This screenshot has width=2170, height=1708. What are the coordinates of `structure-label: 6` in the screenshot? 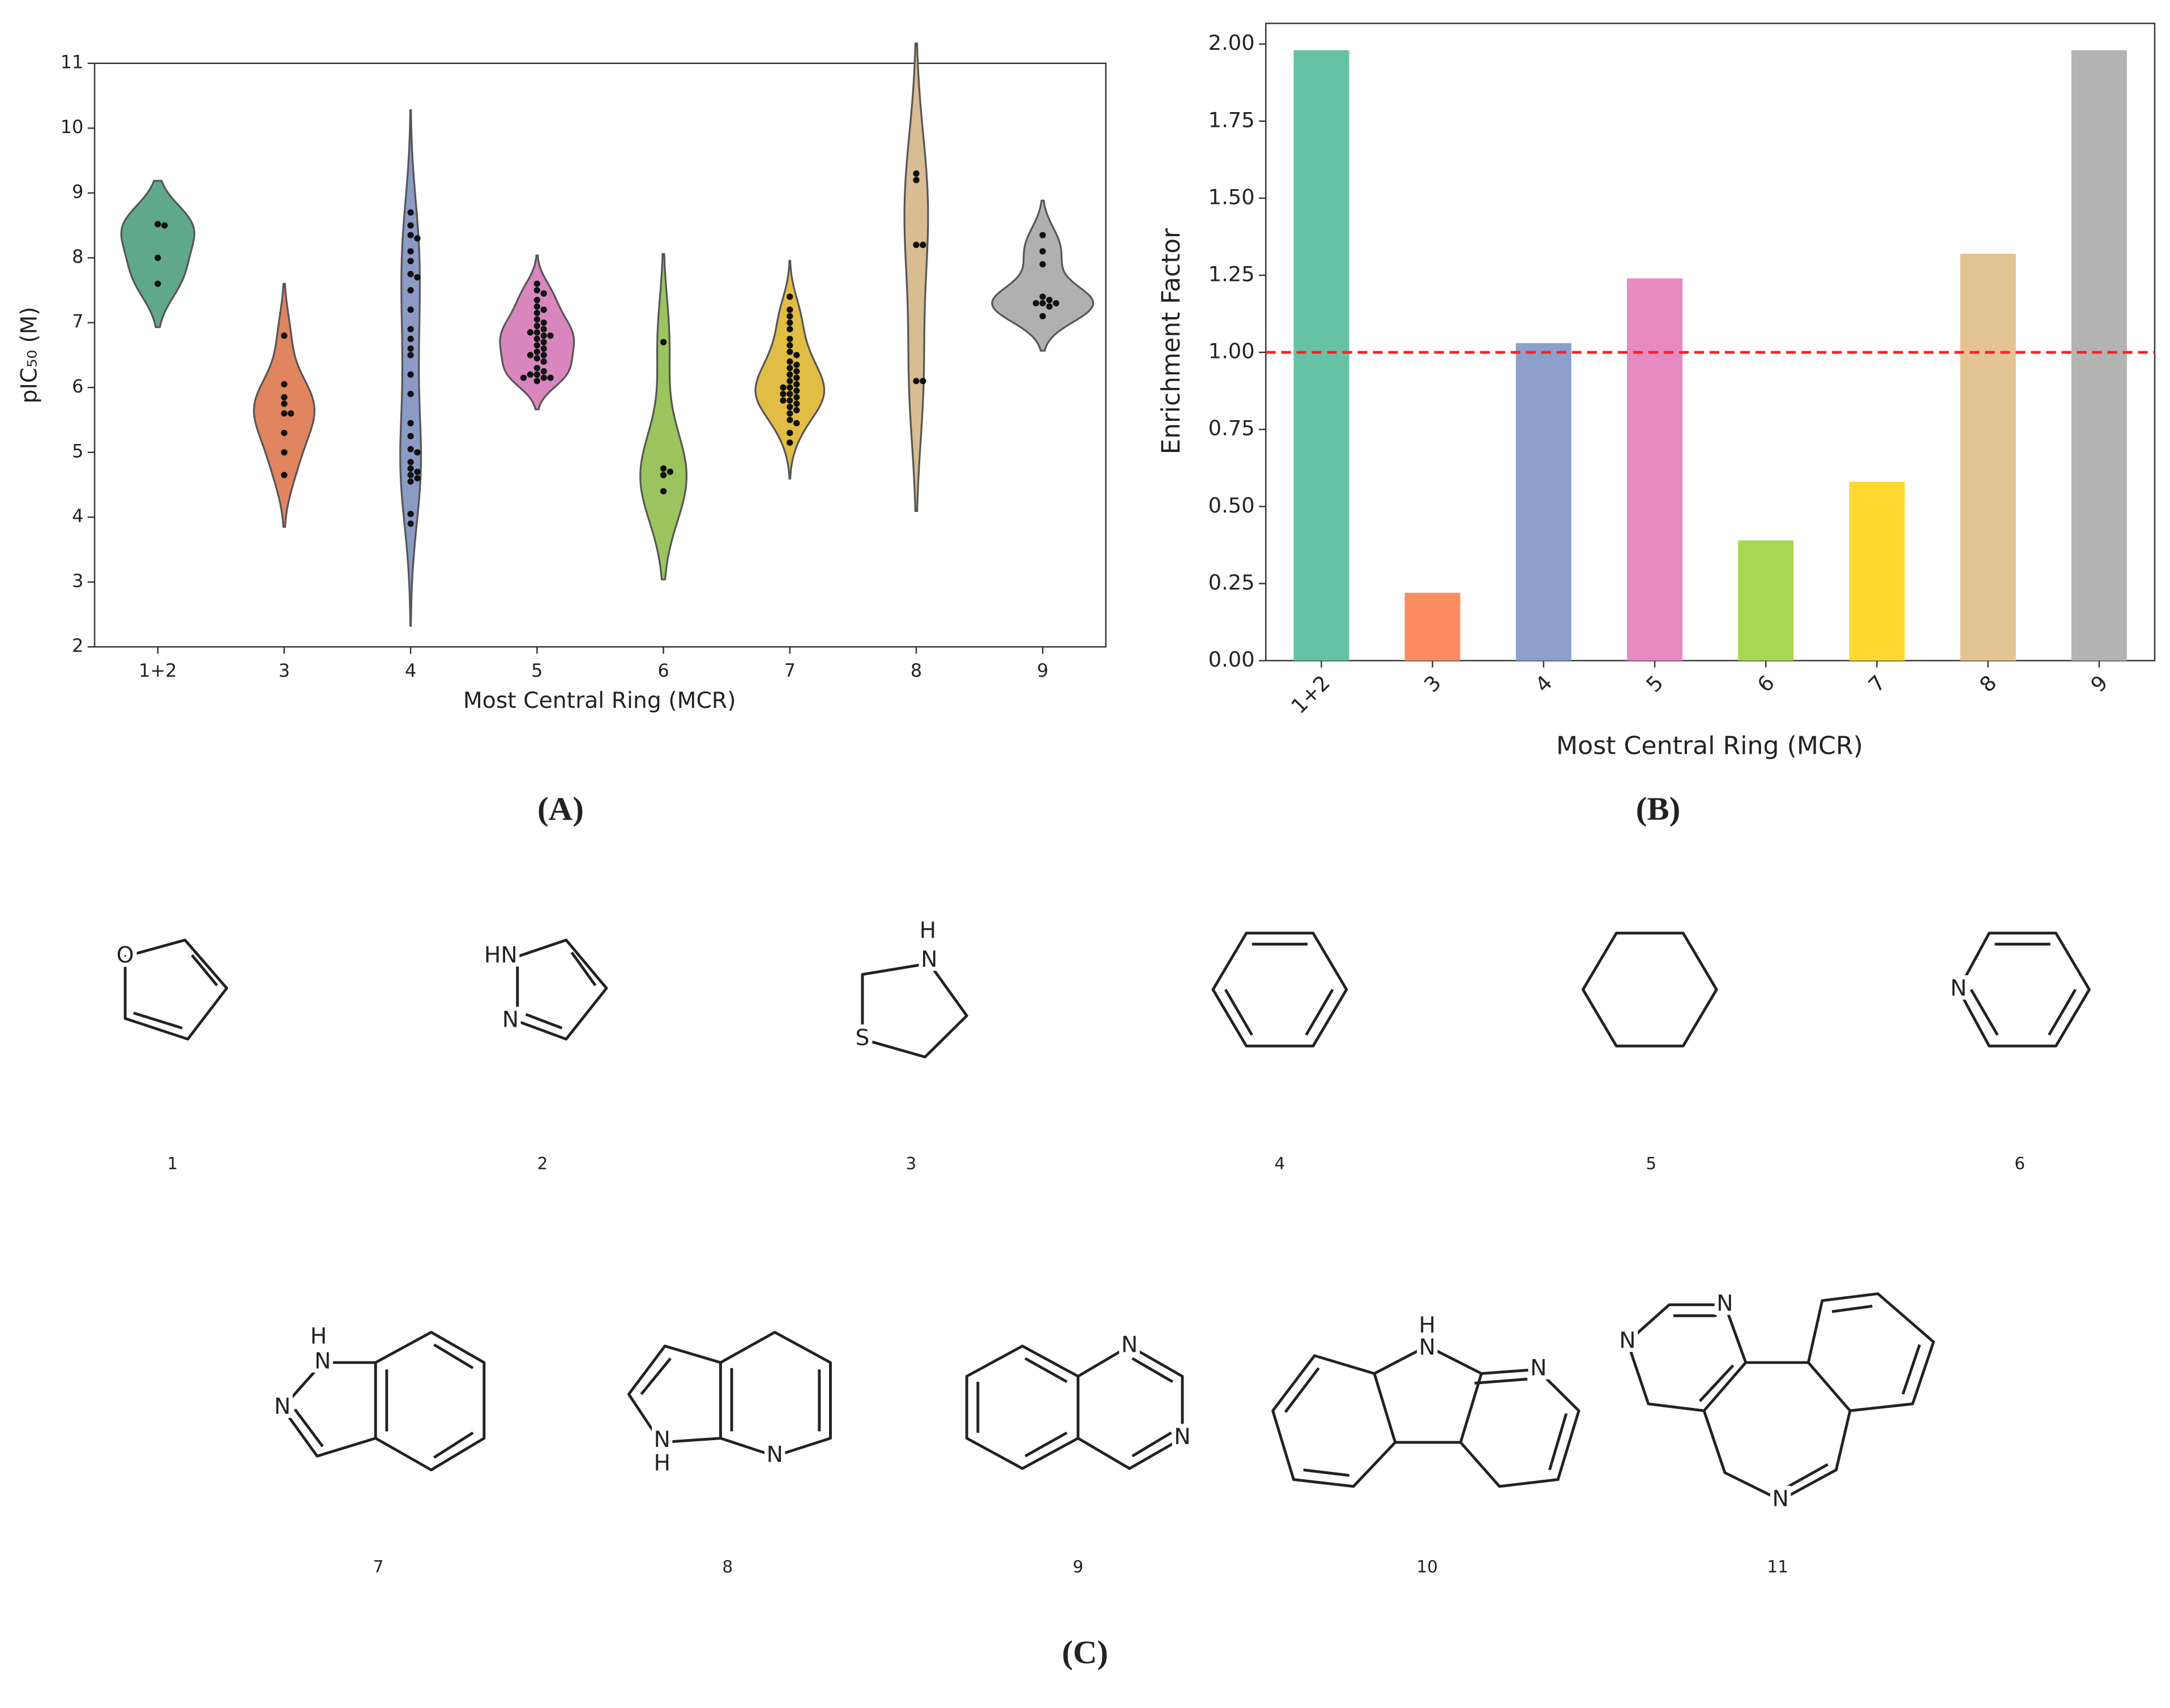 It's located at (2020, 1163).